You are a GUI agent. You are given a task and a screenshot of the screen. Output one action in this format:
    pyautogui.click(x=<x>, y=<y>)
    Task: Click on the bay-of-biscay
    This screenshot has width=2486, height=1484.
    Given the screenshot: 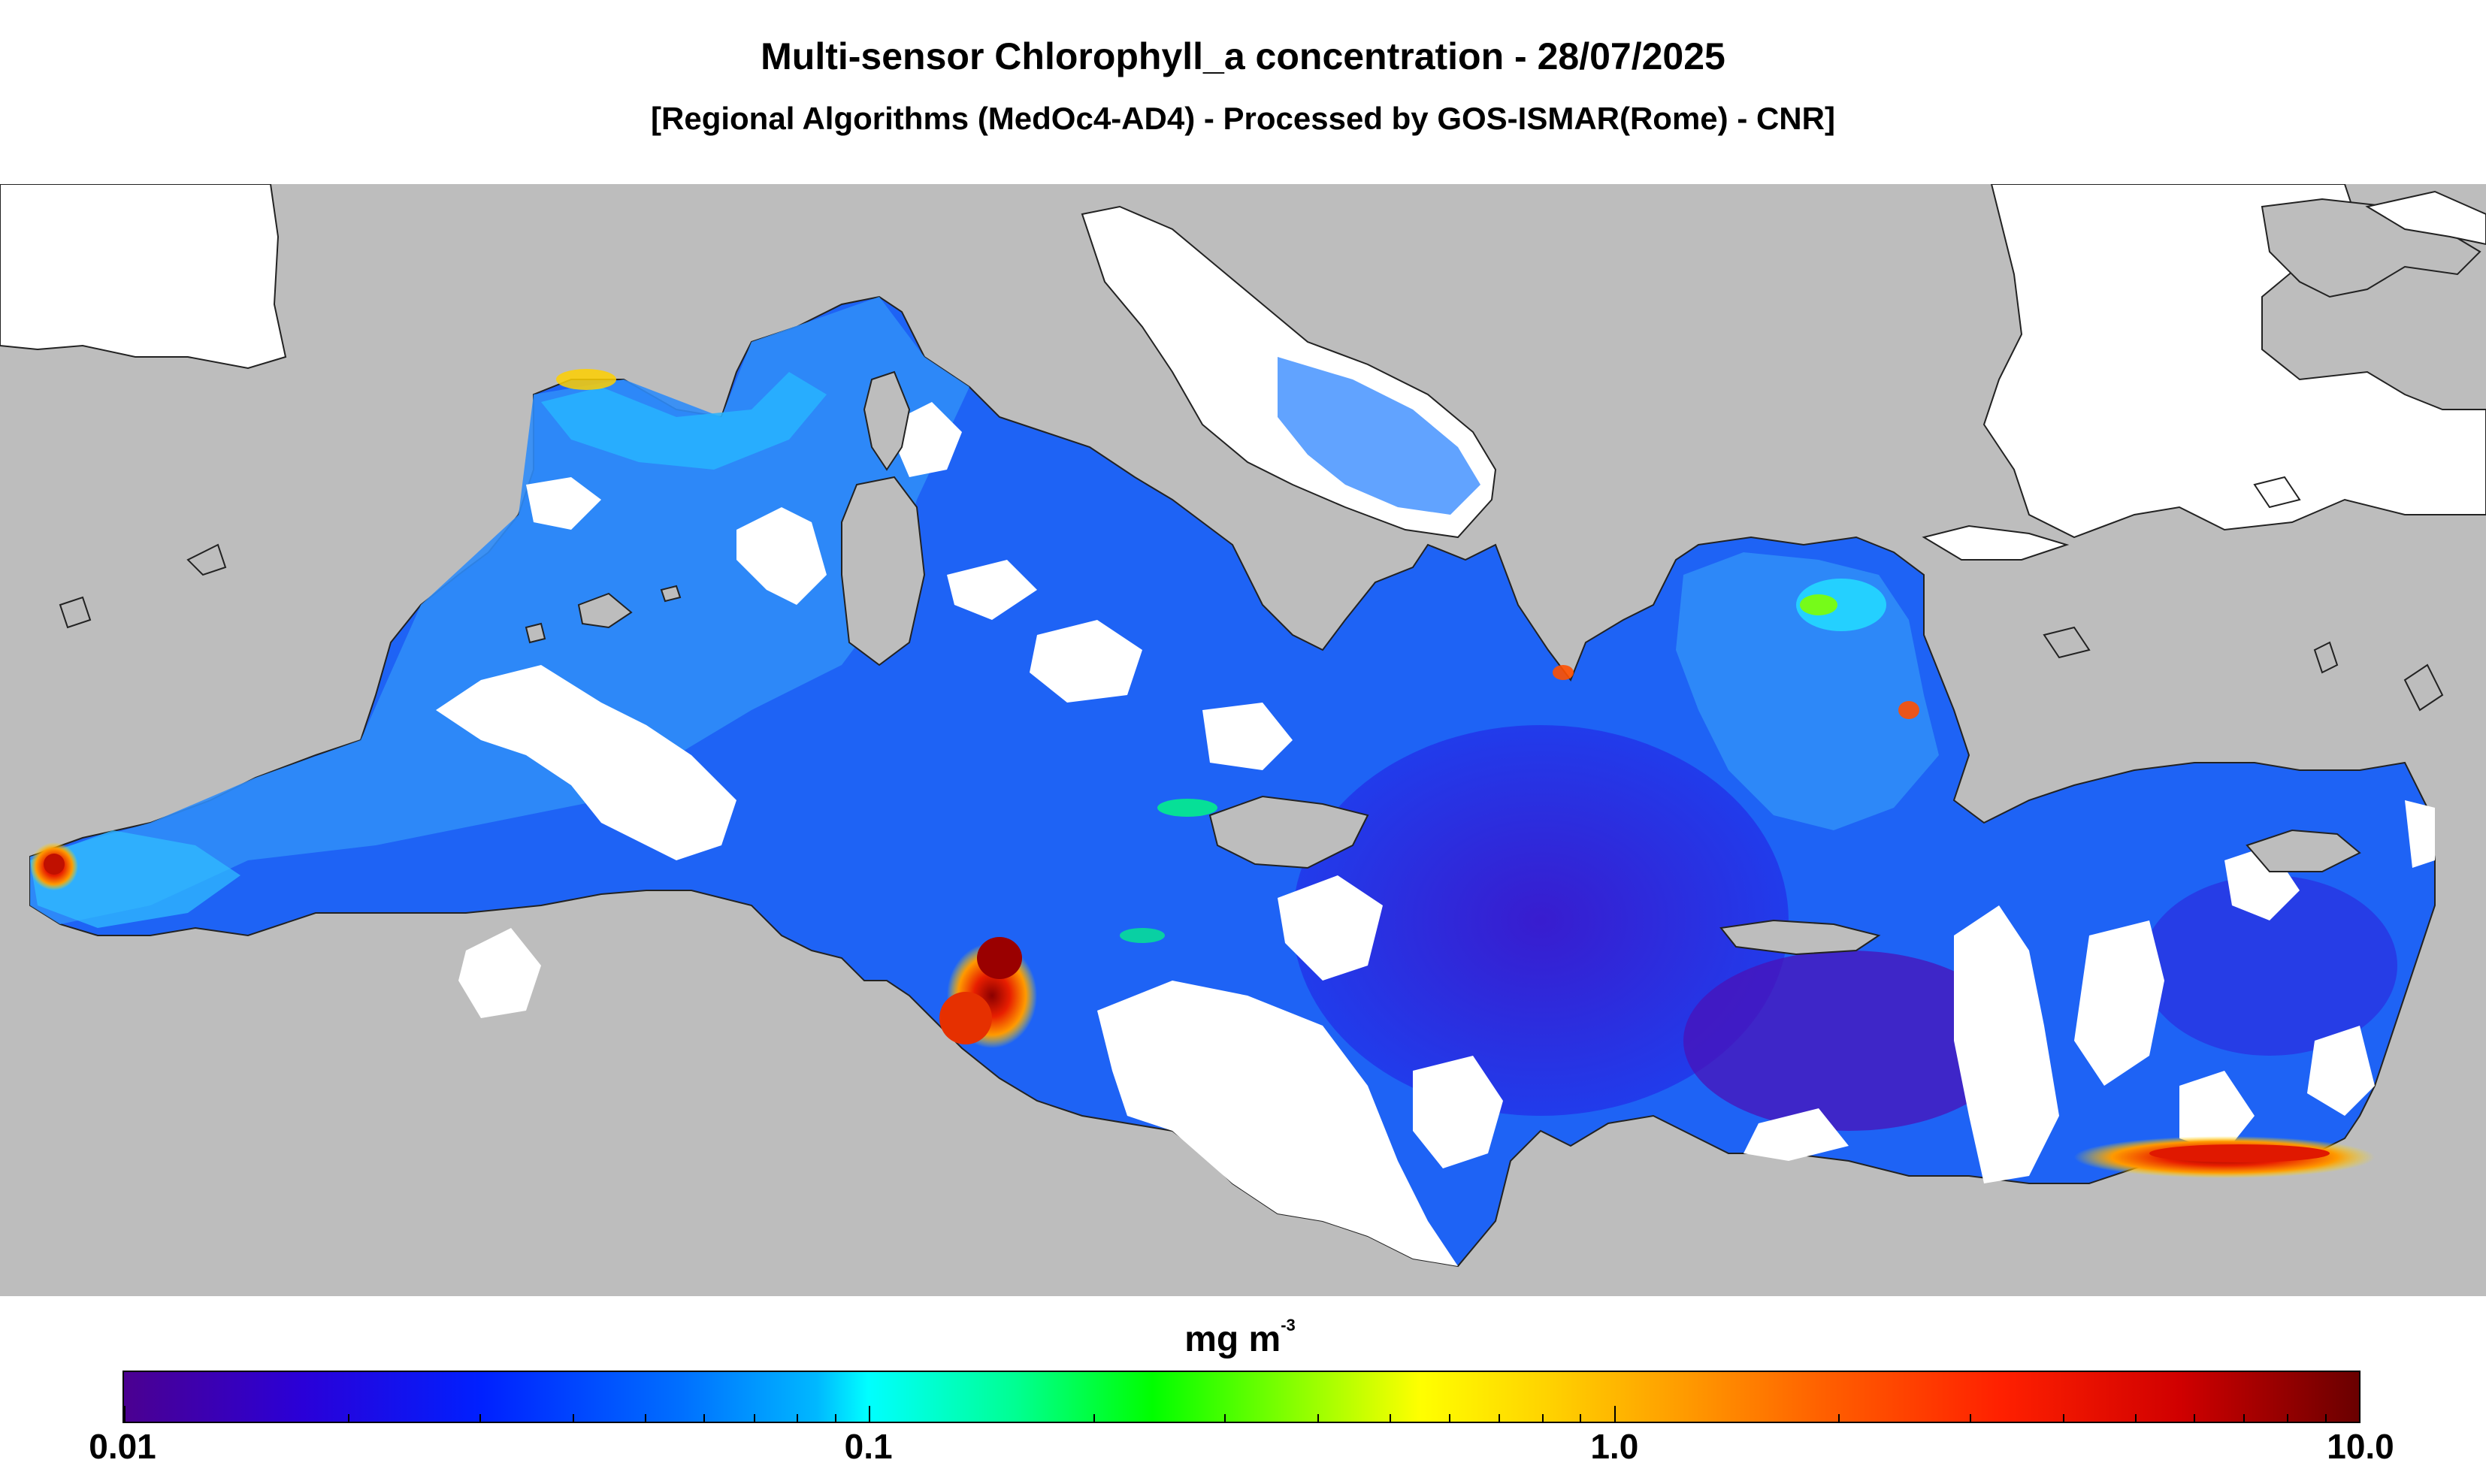 What is the action you would take?
    pyautogui.click(x=144, y=277)
    